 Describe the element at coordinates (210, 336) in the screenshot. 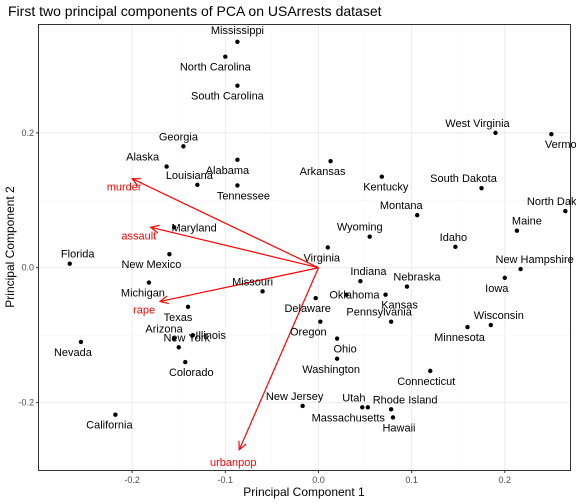

I see `point-label-illinois: Illinois` at that location.